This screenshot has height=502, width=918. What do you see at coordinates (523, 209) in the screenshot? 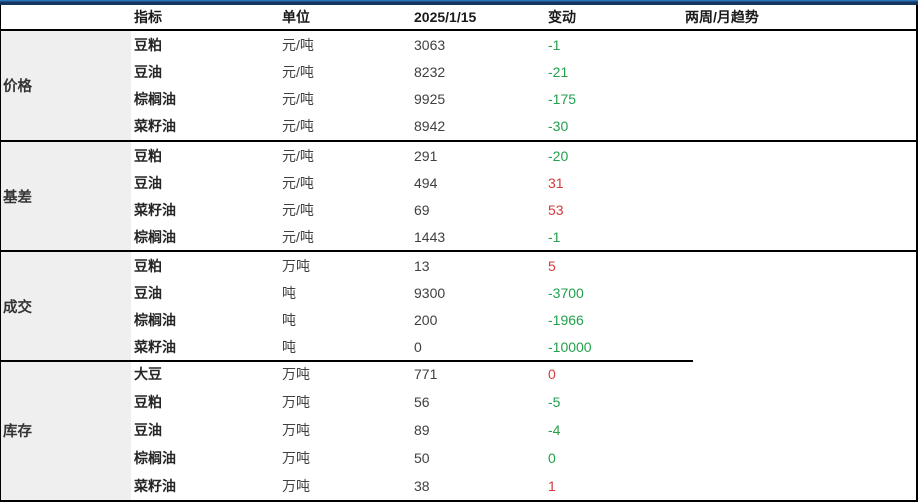
I see `table-row: 菜籽油 元/吨 69 53` at bounding box center [523, 209].